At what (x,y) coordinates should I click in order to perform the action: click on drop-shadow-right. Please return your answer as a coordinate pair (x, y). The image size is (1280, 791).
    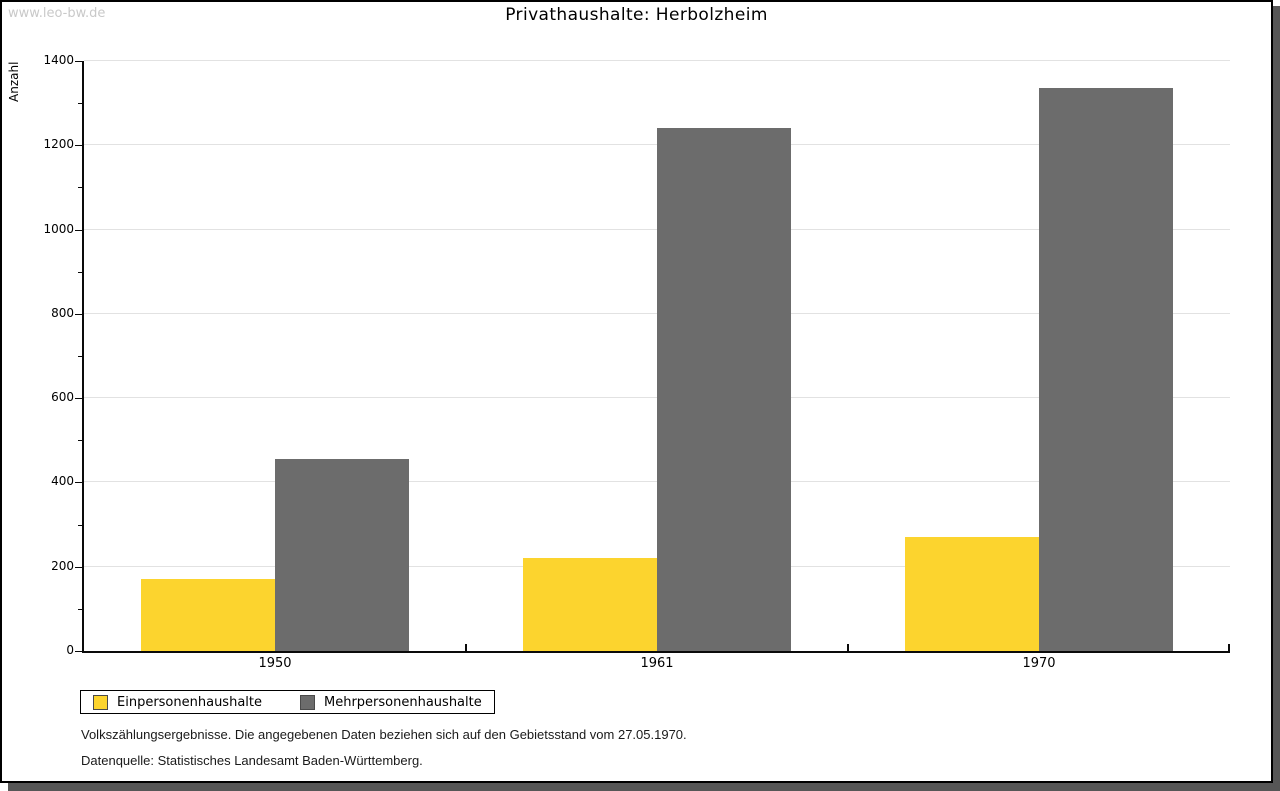
    Looking at the image, I should click on (1276, 398).